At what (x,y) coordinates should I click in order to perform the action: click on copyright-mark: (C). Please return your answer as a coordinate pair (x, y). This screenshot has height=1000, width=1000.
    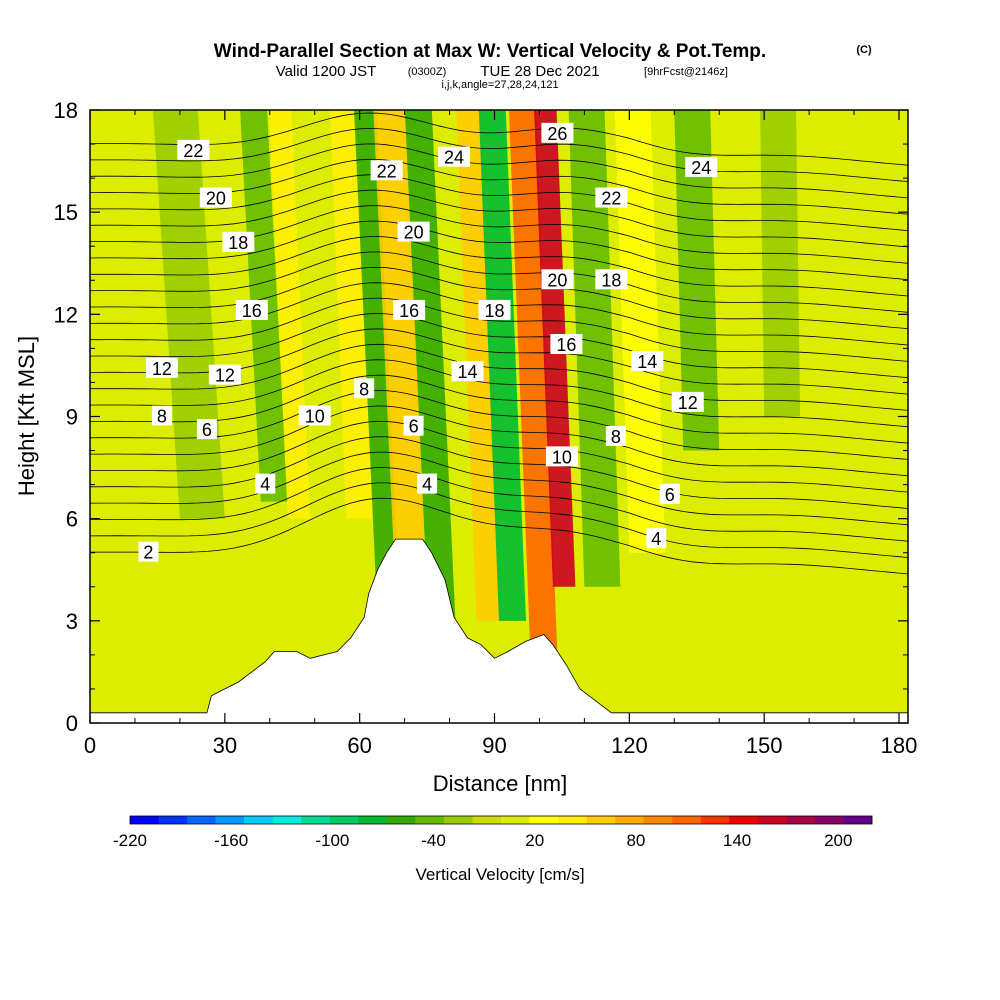
    Looking at the image, I should click on (864, 50).